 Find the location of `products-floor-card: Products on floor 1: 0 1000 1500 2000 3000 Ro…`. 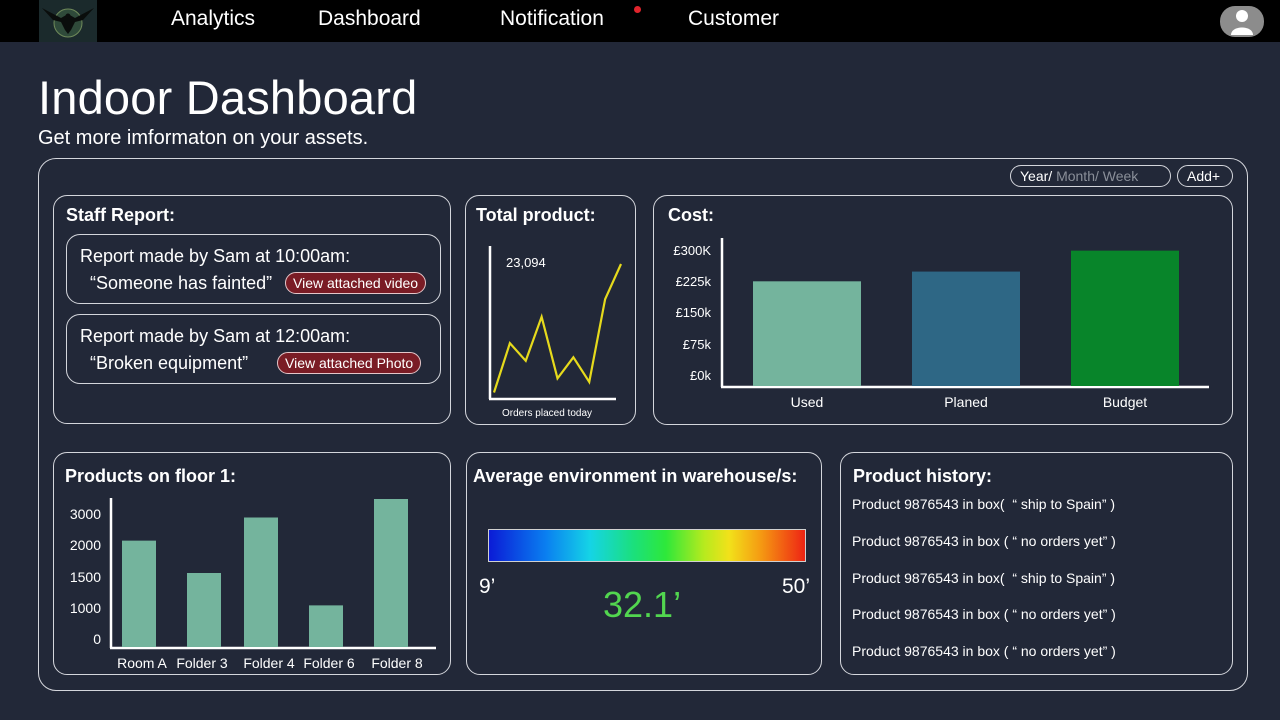

products-floor-card: Products on floor 1: 0 1000 1500 2000 3000 Ro… is located at coordinates (252, 563).